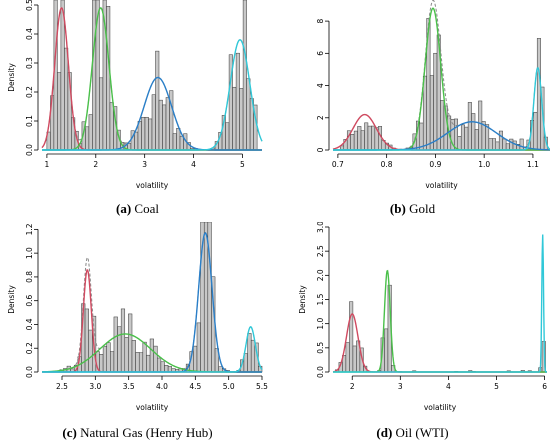 The height and width of the screenshot is (445, 550). Describe the element at coordinates (412, 433) in the screenshot. I see `caption-oil: (d) Oil (WTI)` at that location.